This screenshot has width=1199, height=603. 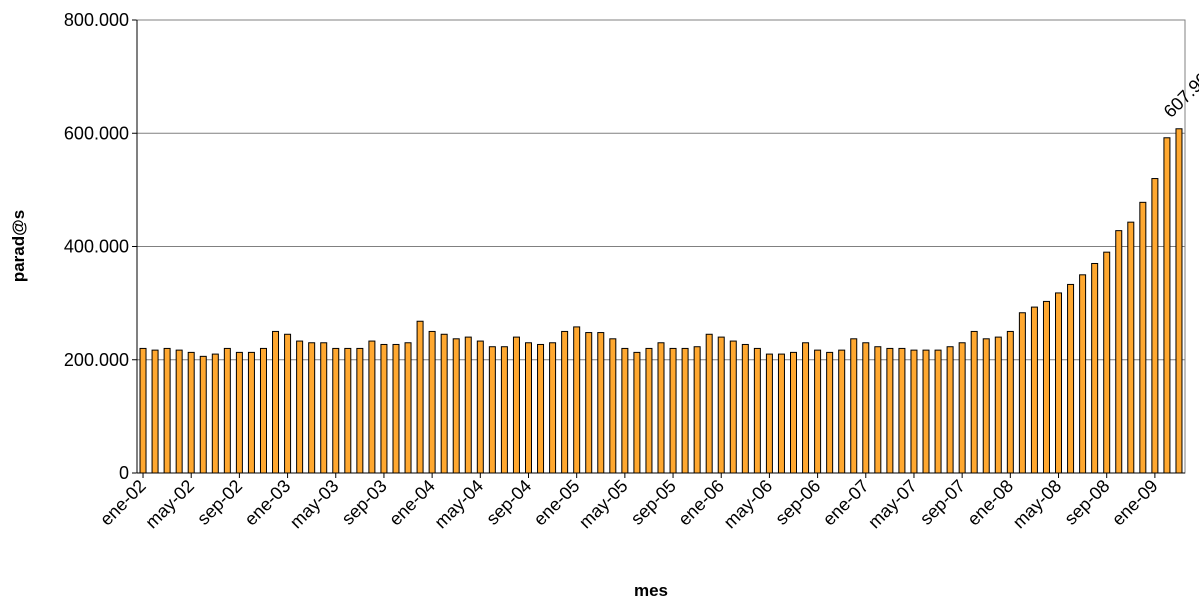 I want to click on x-tick-label: ene-08, so click(x=990, y=503).